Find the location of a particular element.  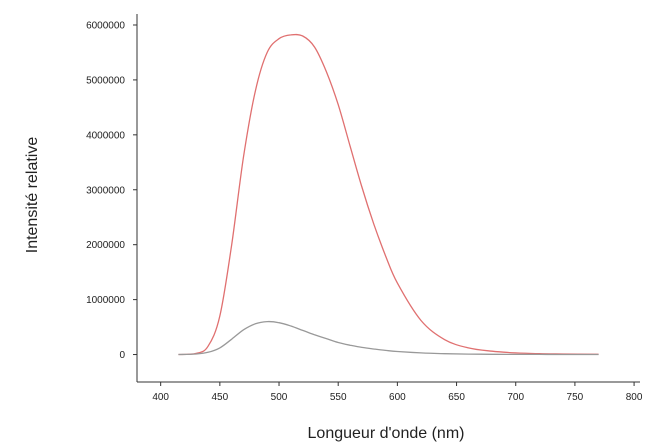

y-tick-label: 4000000 is located at coordinates (105, 135).